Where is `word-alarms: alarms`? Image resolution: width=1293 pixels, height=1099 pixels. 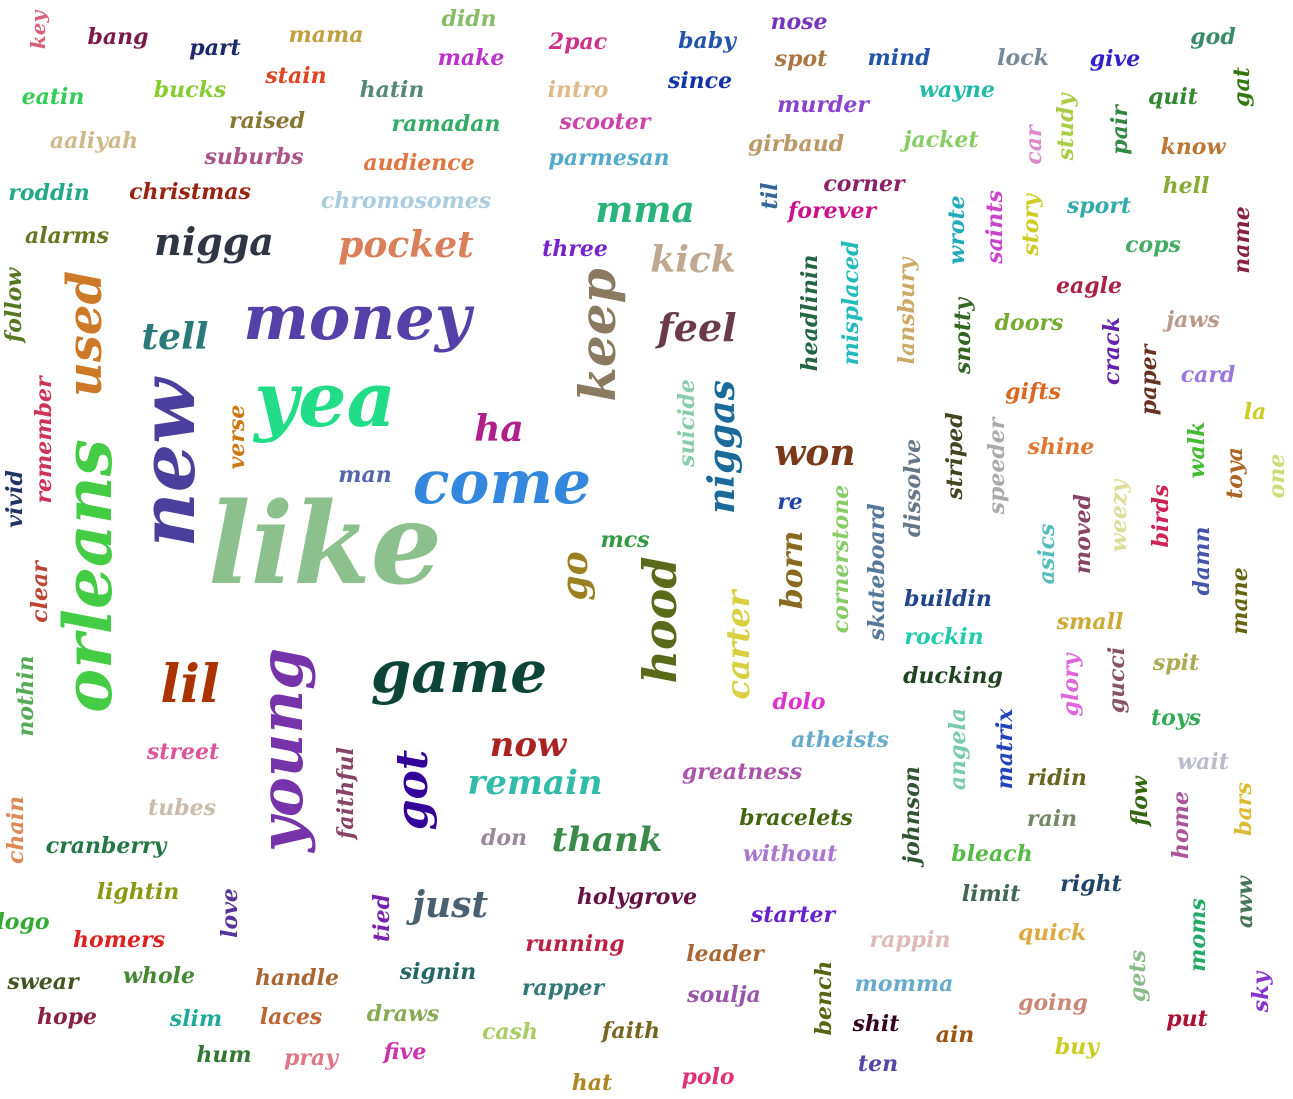
word-alarms: alarms is located at coordinates (67, 236).